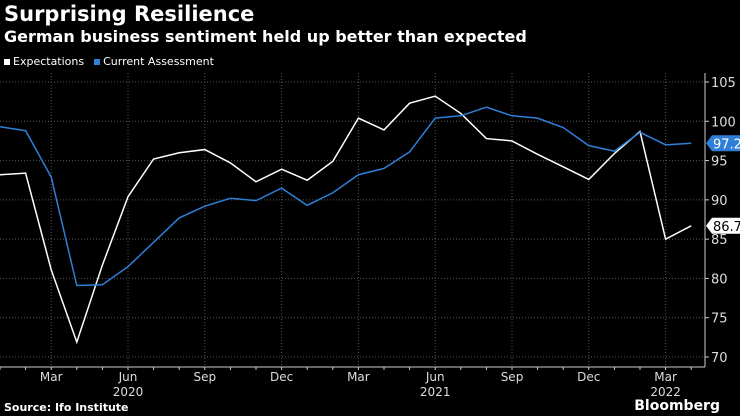 The image size is (740, 416). Describe the element at coordinates (665, 392) in the screenshot. I see `x-year-label: 2022` at that location.